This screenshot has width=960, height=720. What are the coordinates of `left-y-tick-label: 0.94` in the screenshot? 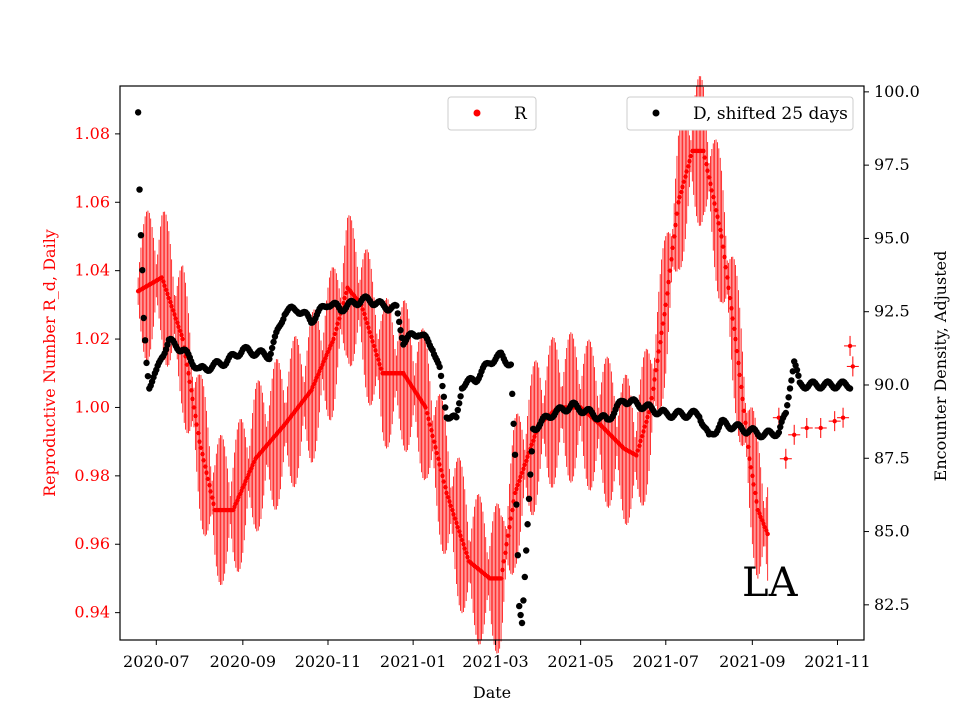 It's located at (92, 612).